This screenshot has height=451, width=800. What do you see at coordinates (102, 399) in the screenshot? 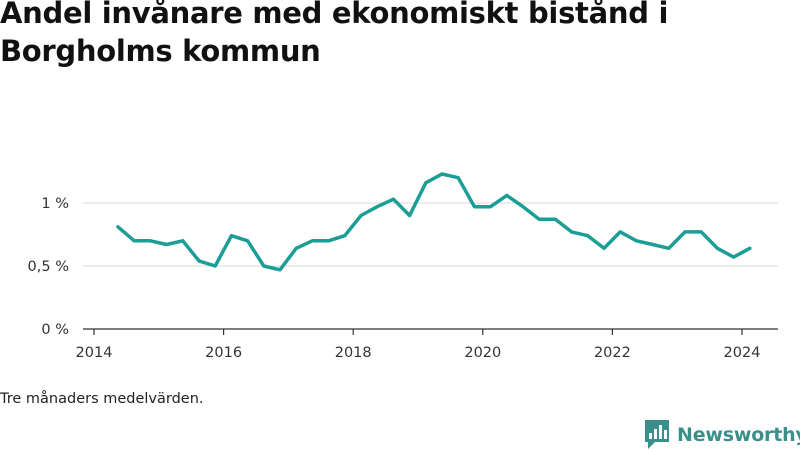
I see `chart-note: Tre månaders medelvärden.` at bounding box center [102, 399].